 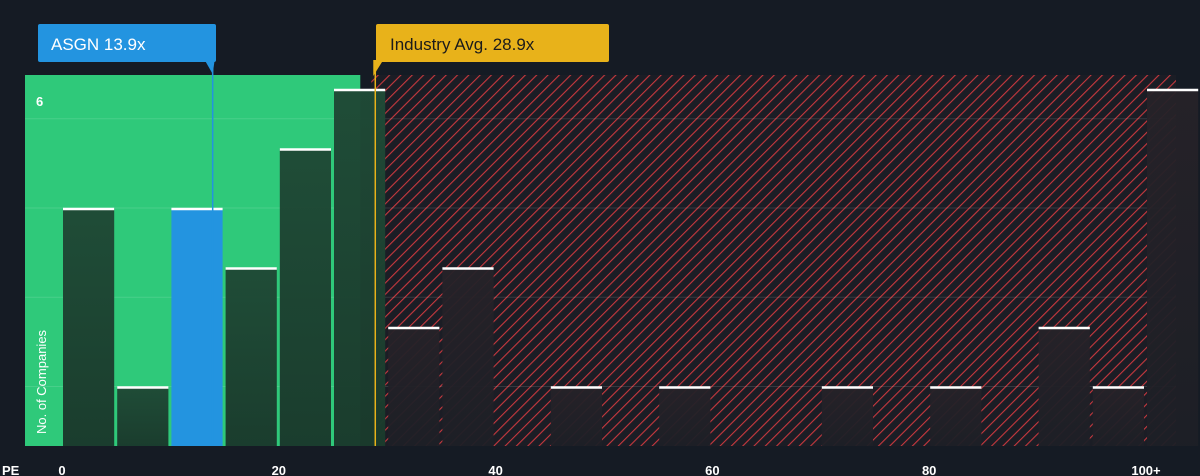 I want to click on x-tick-label: 100+, so click(x=1146, y=469).